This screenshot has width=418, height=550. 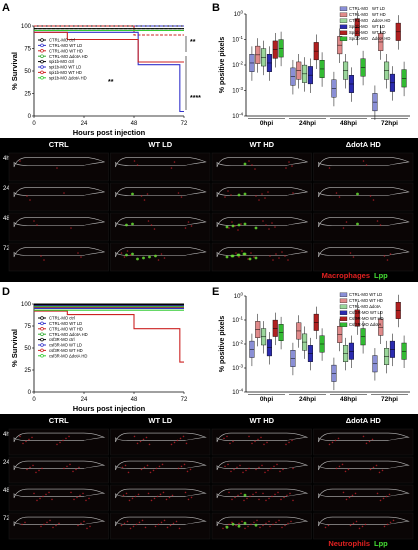 I want to click on y-tick-label: 25, so click(x=27, y=371).